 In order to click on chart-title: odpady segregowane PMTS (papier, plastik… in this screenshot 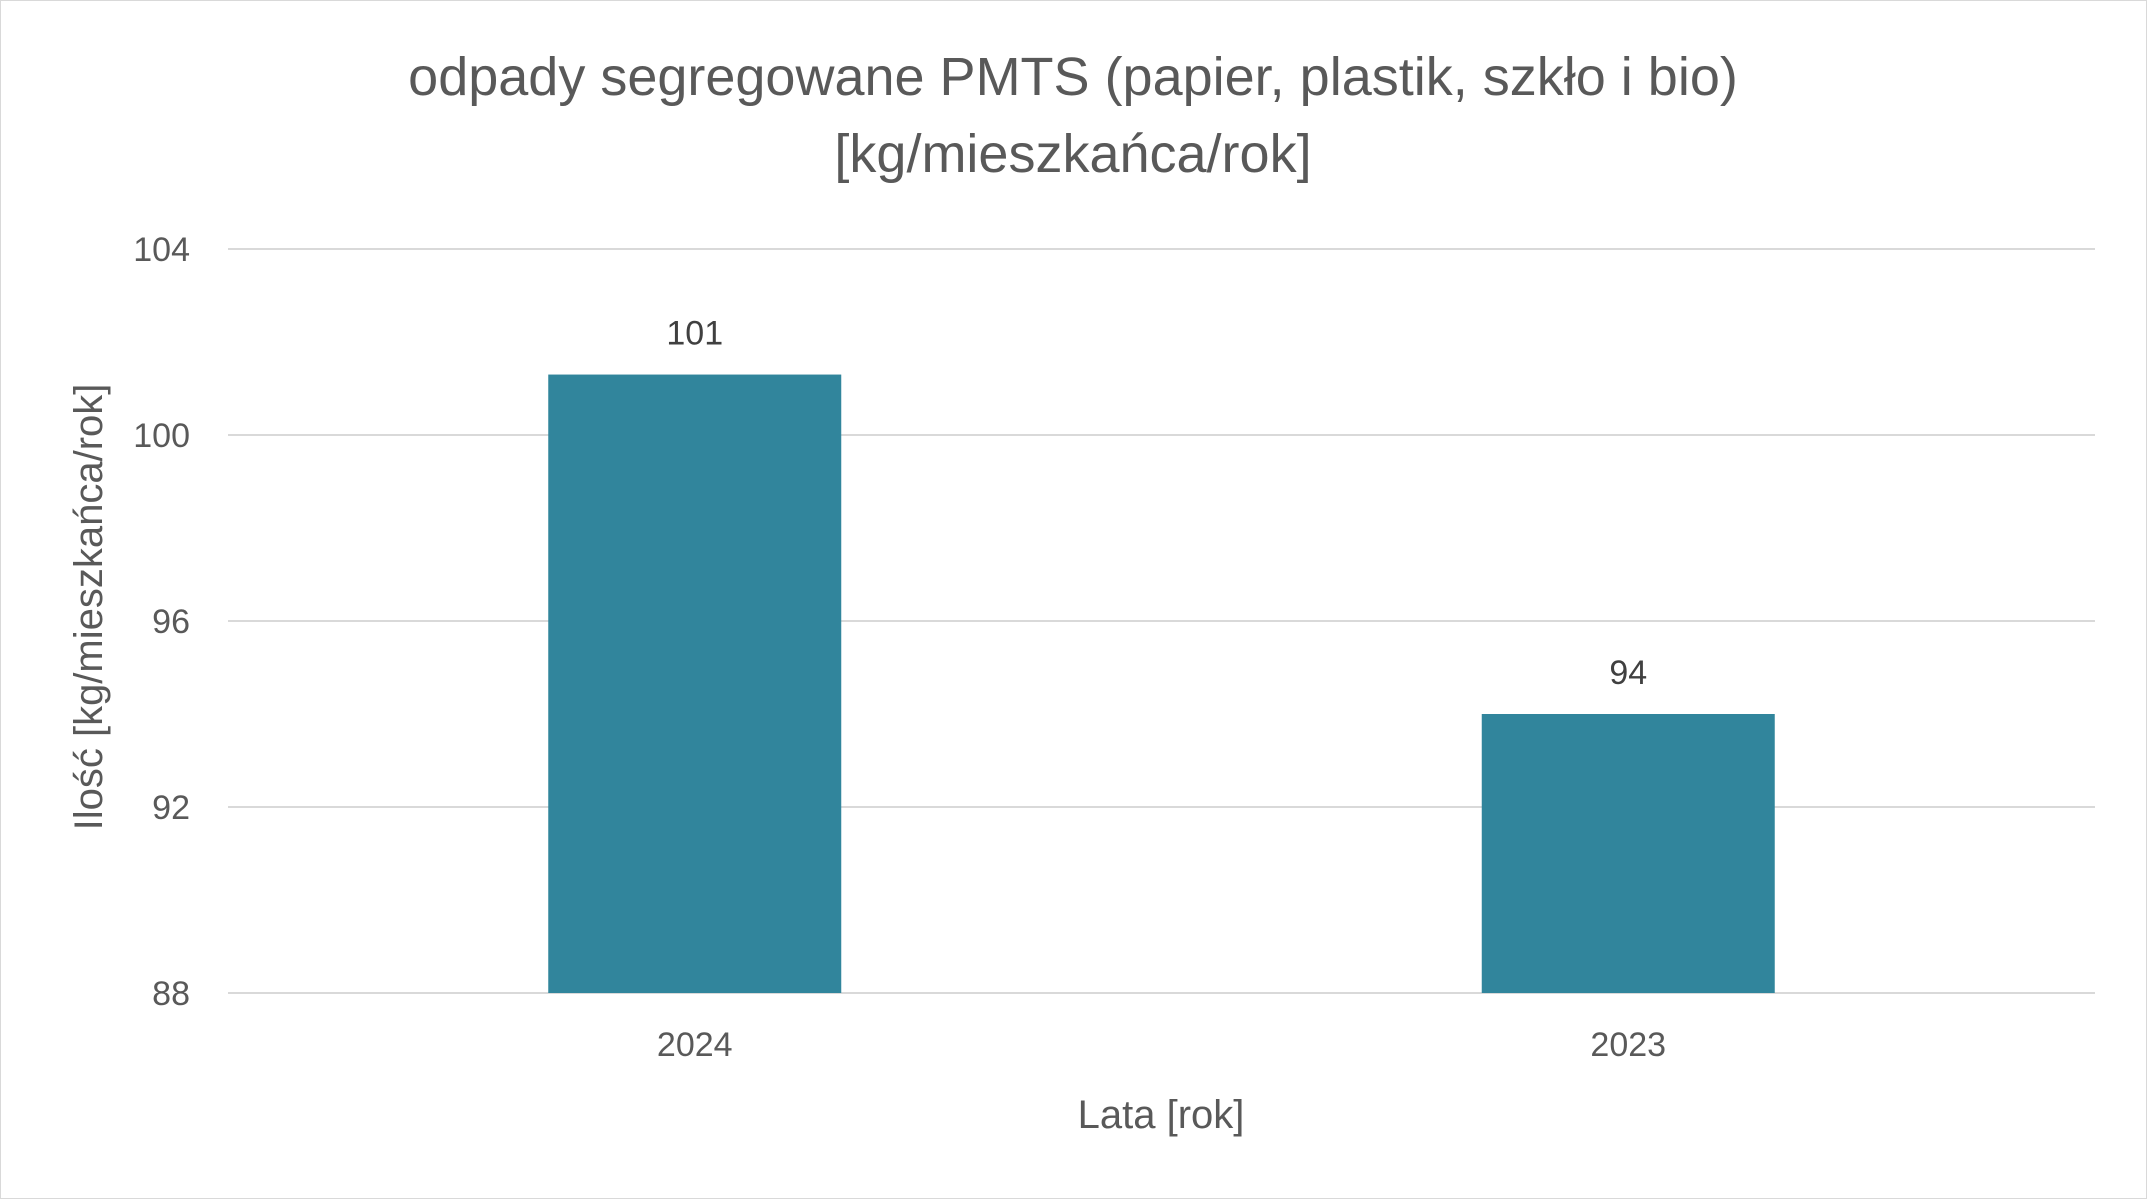, I will do `click(1073, 115)`.